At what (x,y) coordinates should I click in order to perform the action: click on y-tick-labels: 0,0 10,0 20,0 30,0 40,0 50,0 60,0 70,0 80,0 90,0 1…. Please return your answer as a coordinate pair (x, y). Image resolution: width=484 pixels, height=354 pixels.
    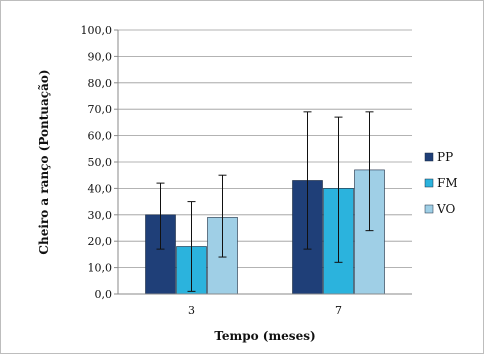
    Looking at the image, I should click on (97, 162).